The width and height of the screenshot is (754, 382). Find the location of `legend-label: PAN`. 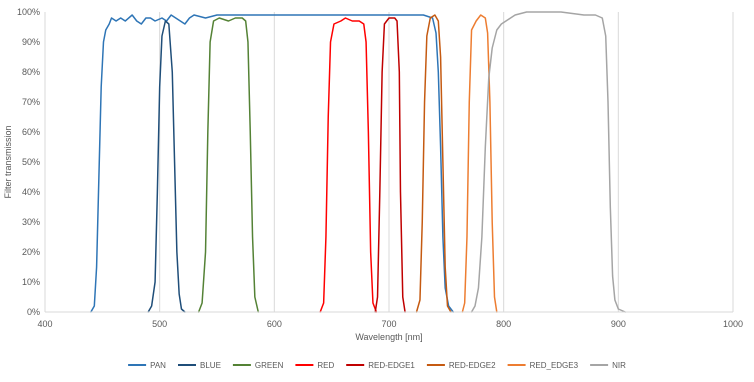

legend-label: PAN is located at coordinates (158, 365).